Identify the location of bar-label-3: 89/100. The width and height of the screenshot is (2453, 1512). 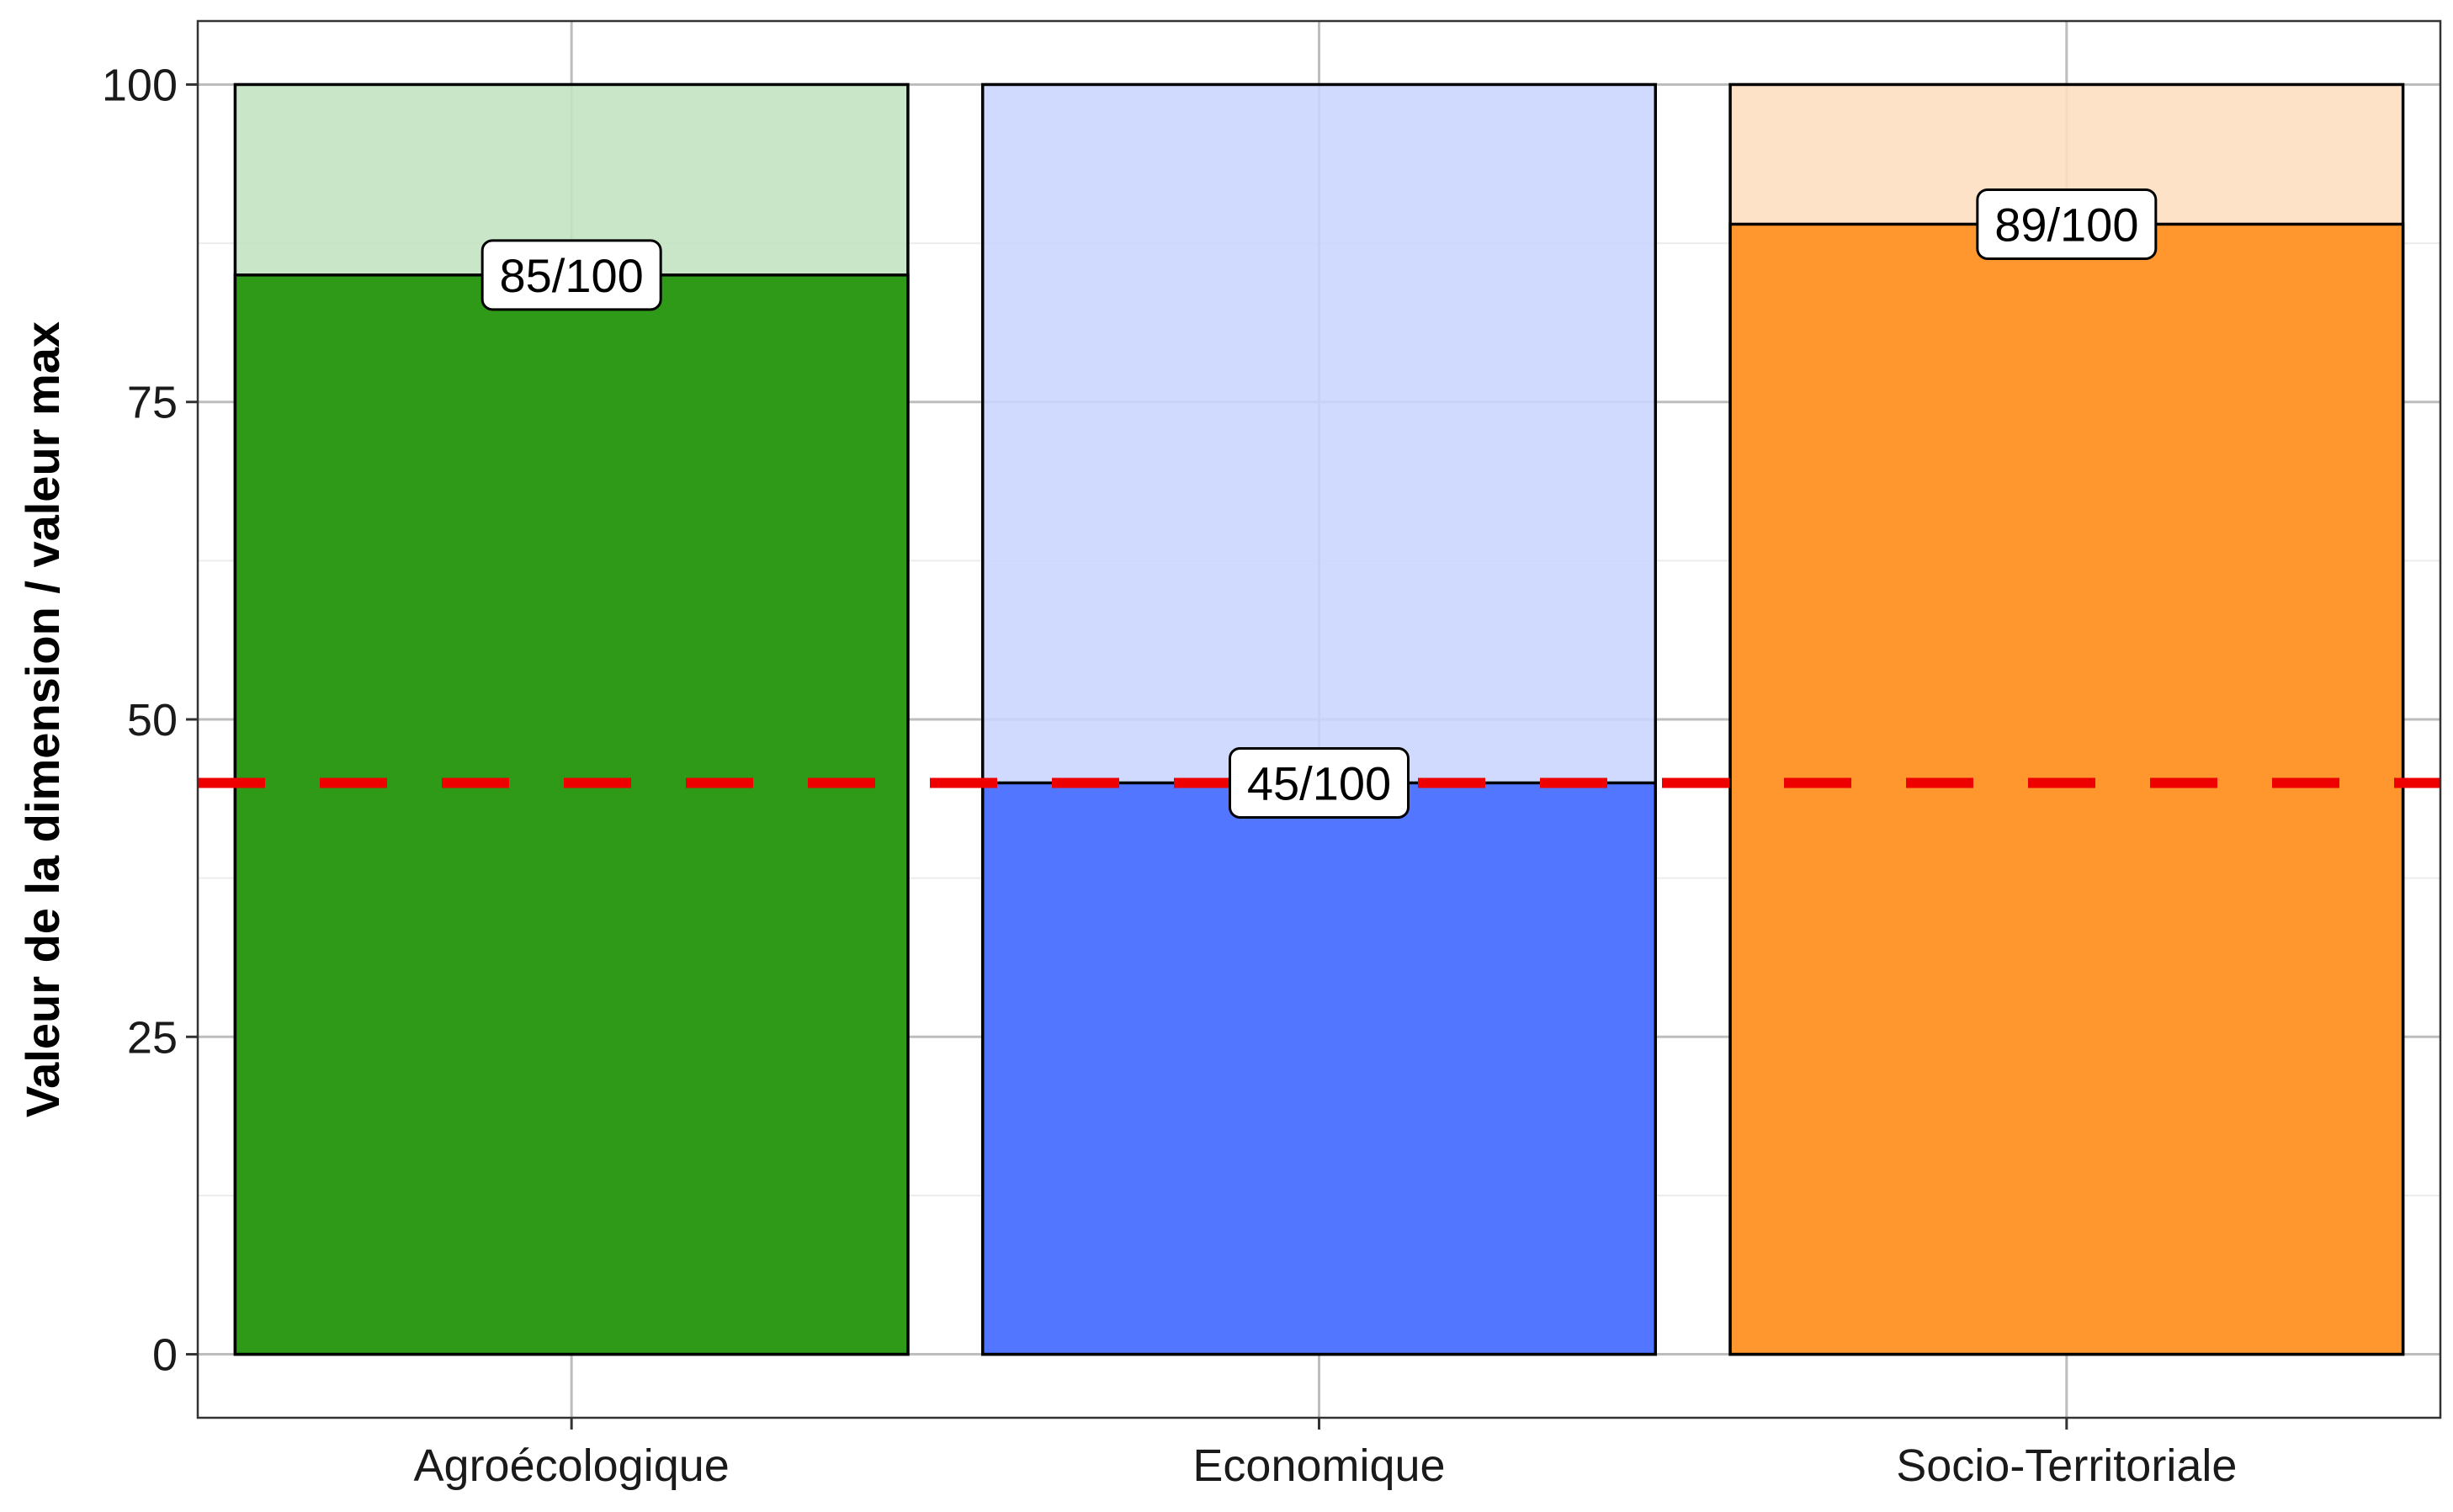
(2067, 224).